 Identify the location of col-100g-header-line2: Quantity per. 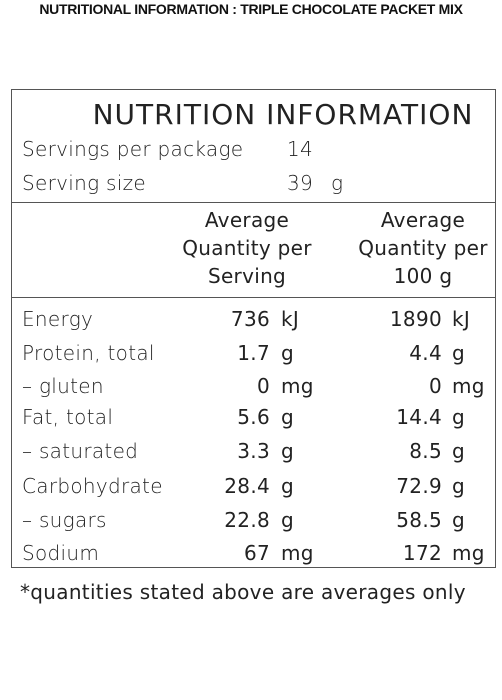
(419, 248).